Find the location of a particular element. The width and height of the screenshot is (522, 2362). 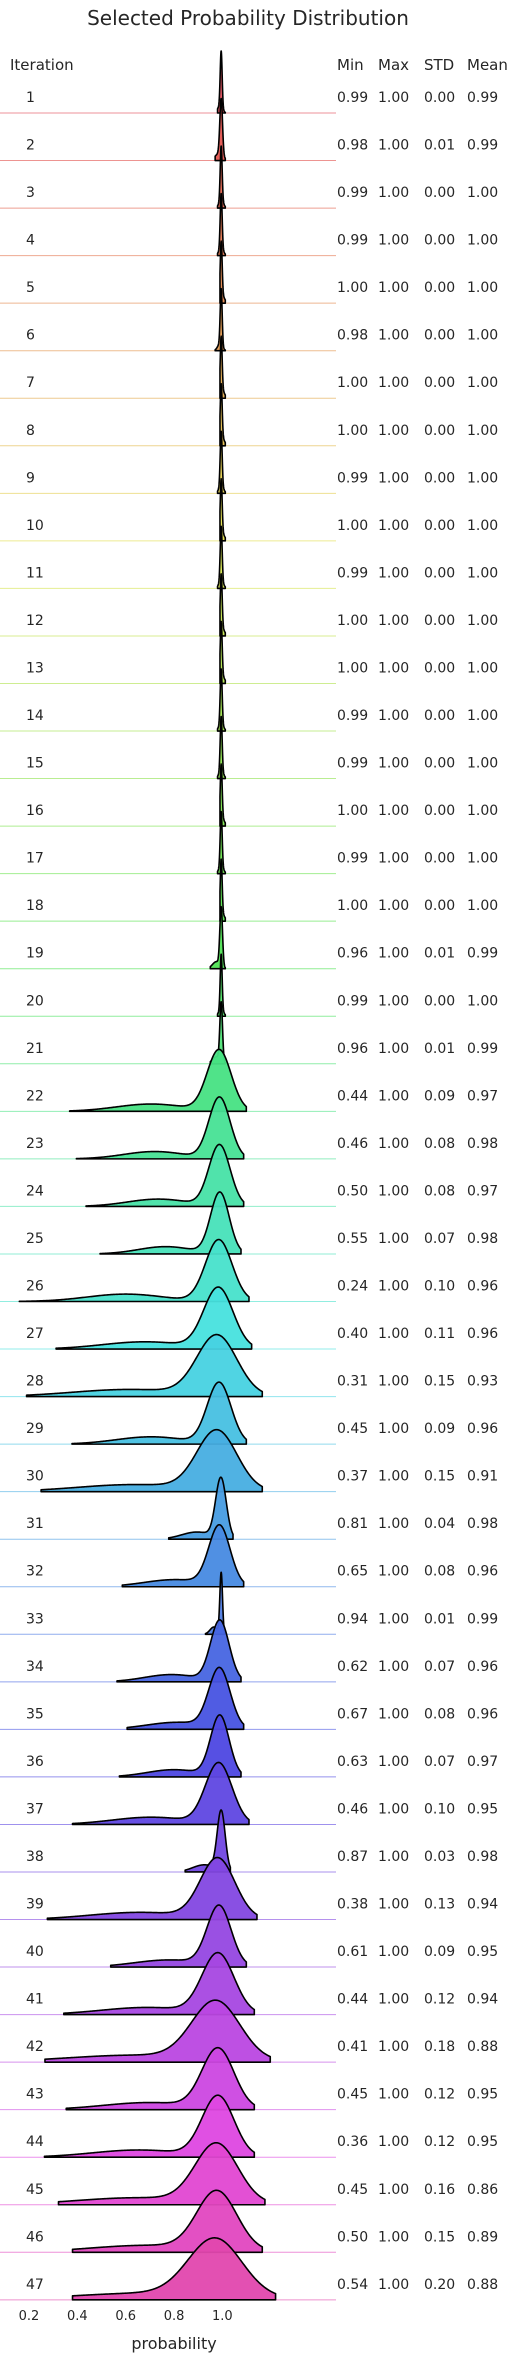

table-row: 17 0.99 1.00 0.00 1.00 is located at coordinates (262, 859).